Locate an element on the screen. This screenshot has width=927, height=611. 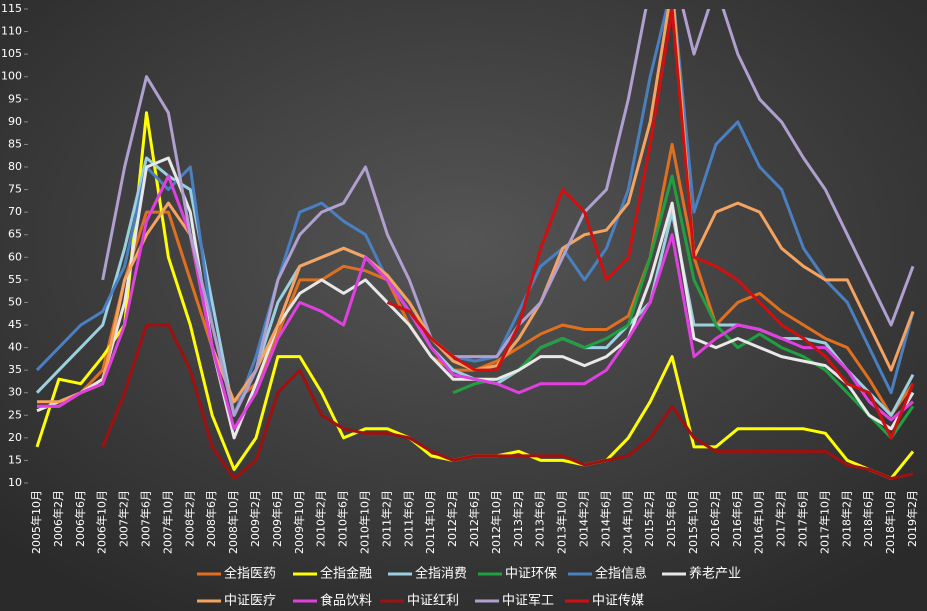
y-tick-label: 115 is located at coordinates (11, 8).